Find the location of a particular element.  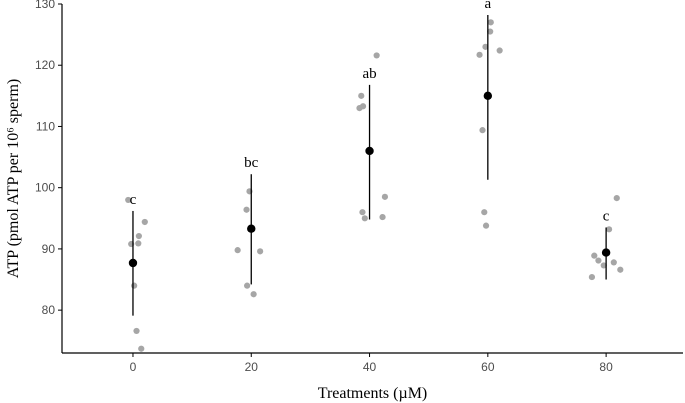

y-tick-label: 80 is located at coordinates (49, 310).